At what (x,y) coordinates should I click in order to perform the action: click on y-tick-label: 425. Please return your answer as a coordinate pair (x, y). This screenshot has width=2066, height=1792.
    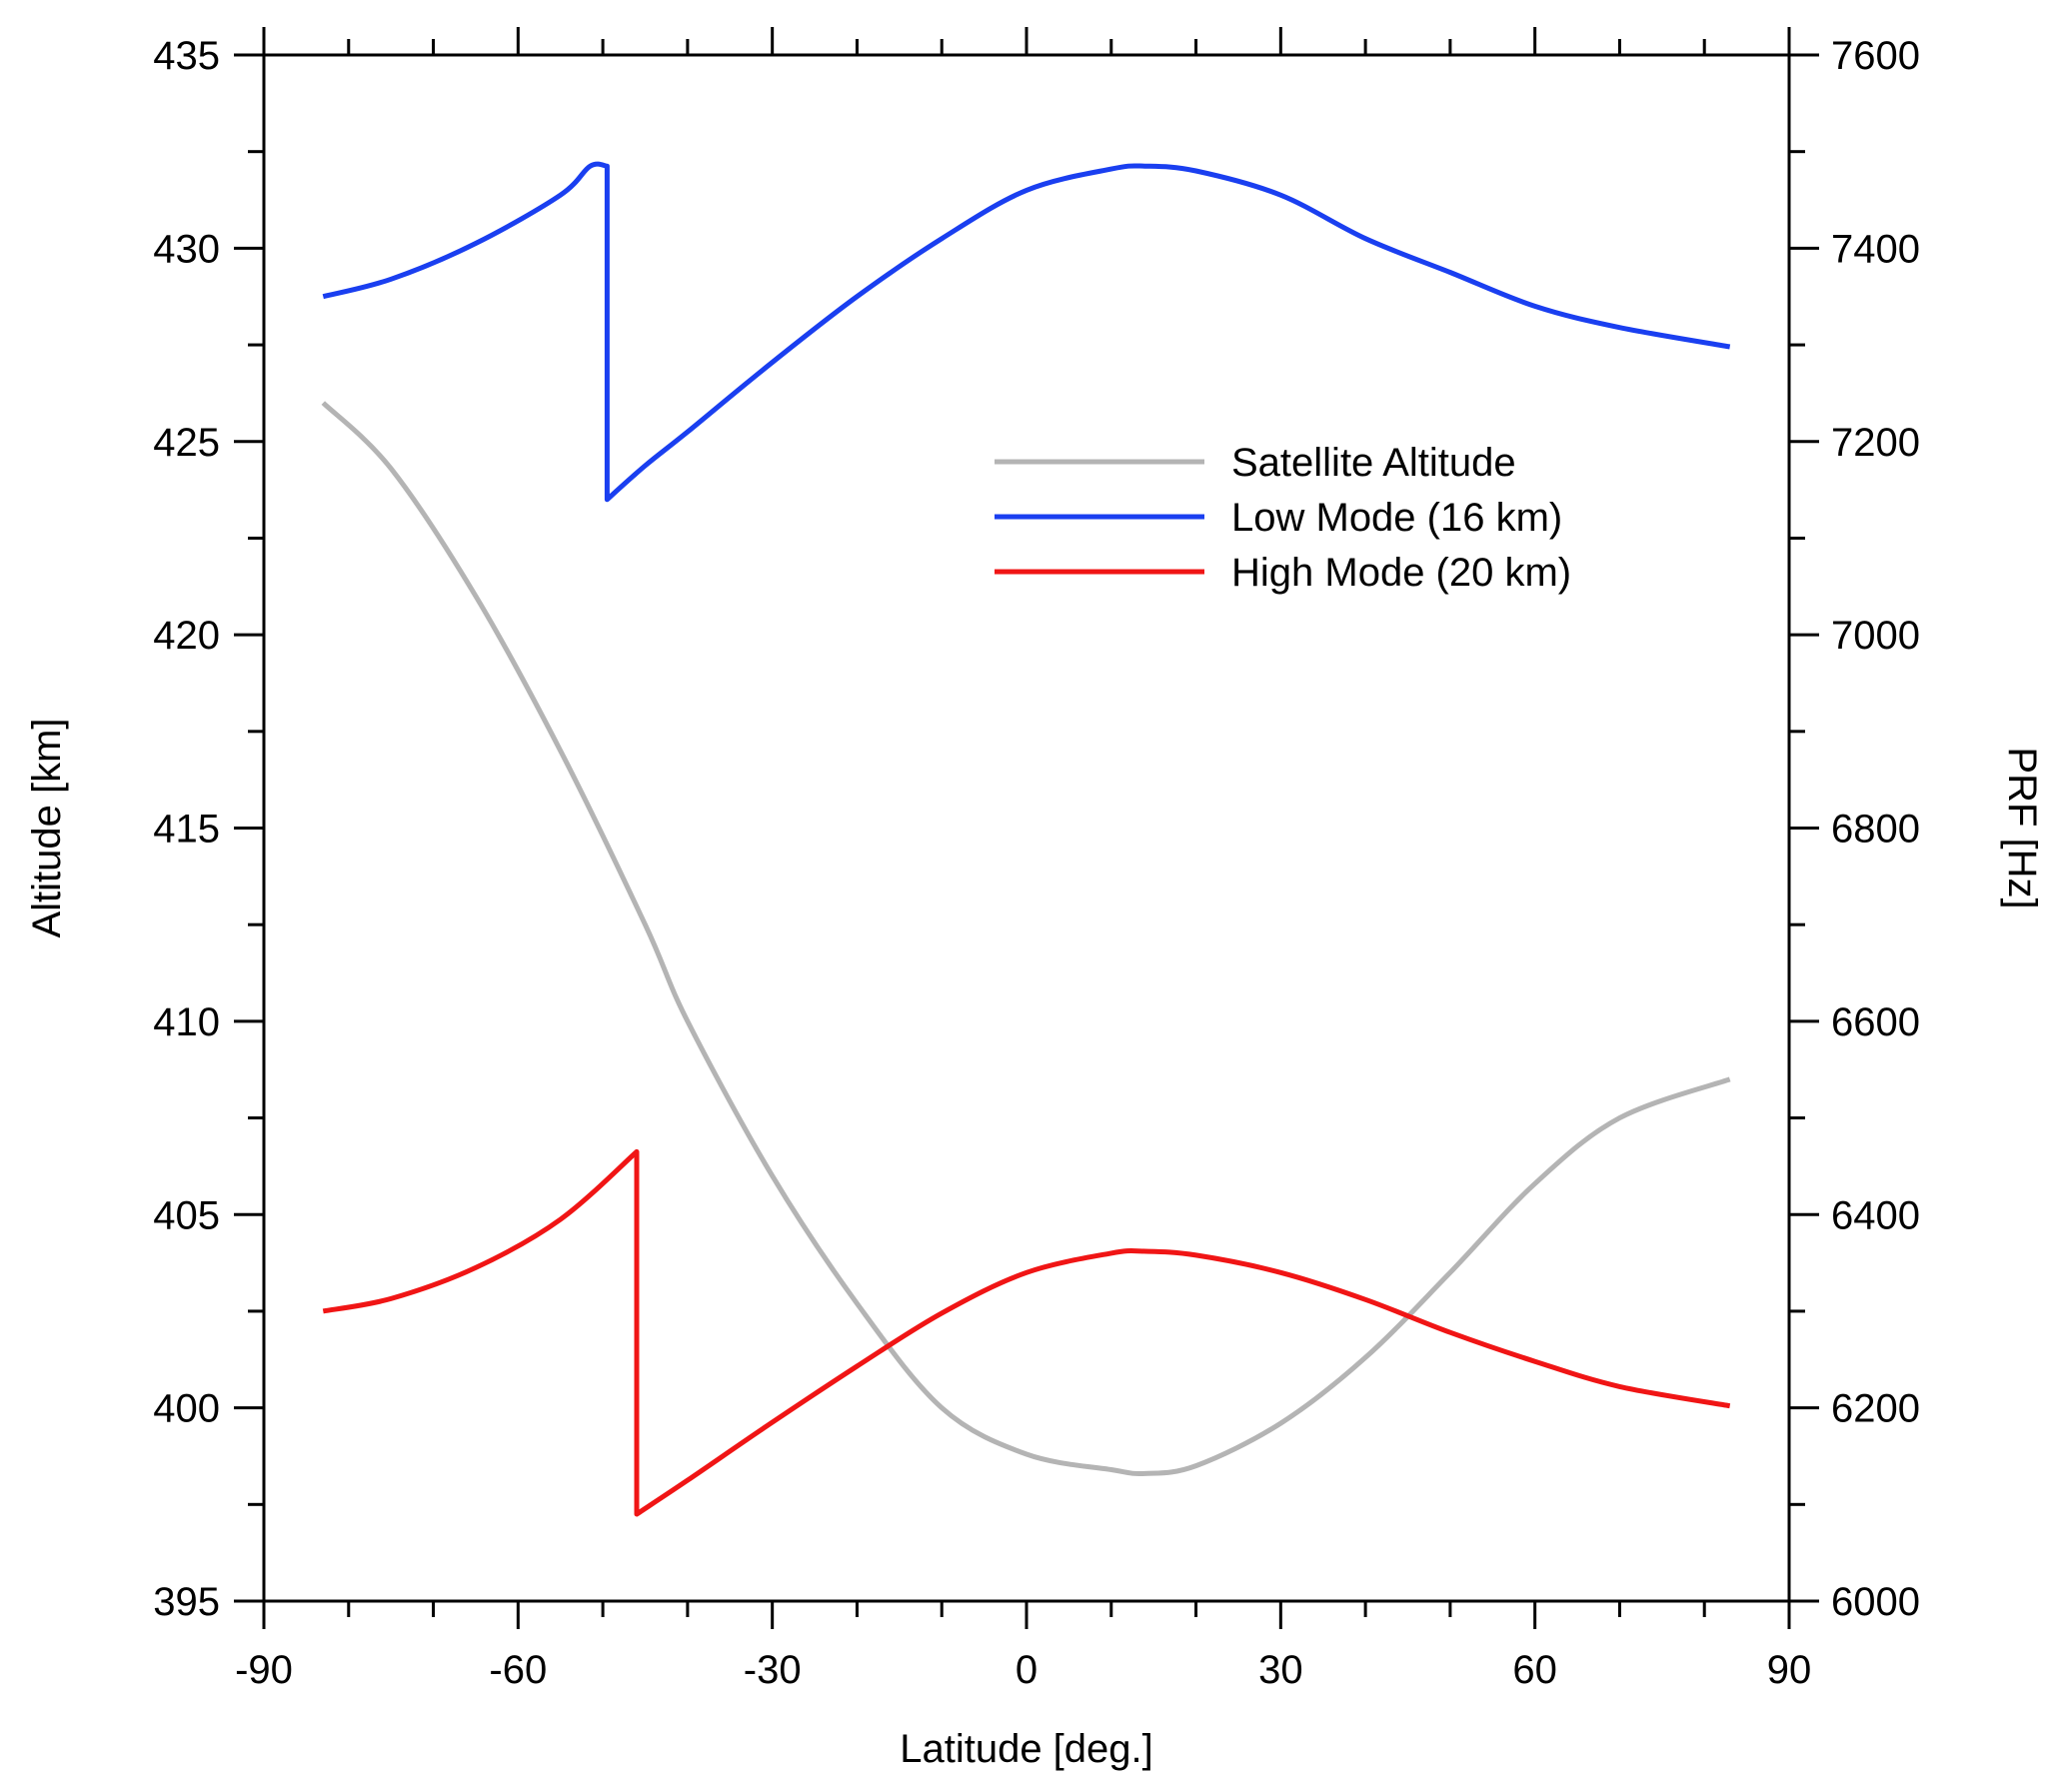
    Looking at the image, I should click on (186, 443).